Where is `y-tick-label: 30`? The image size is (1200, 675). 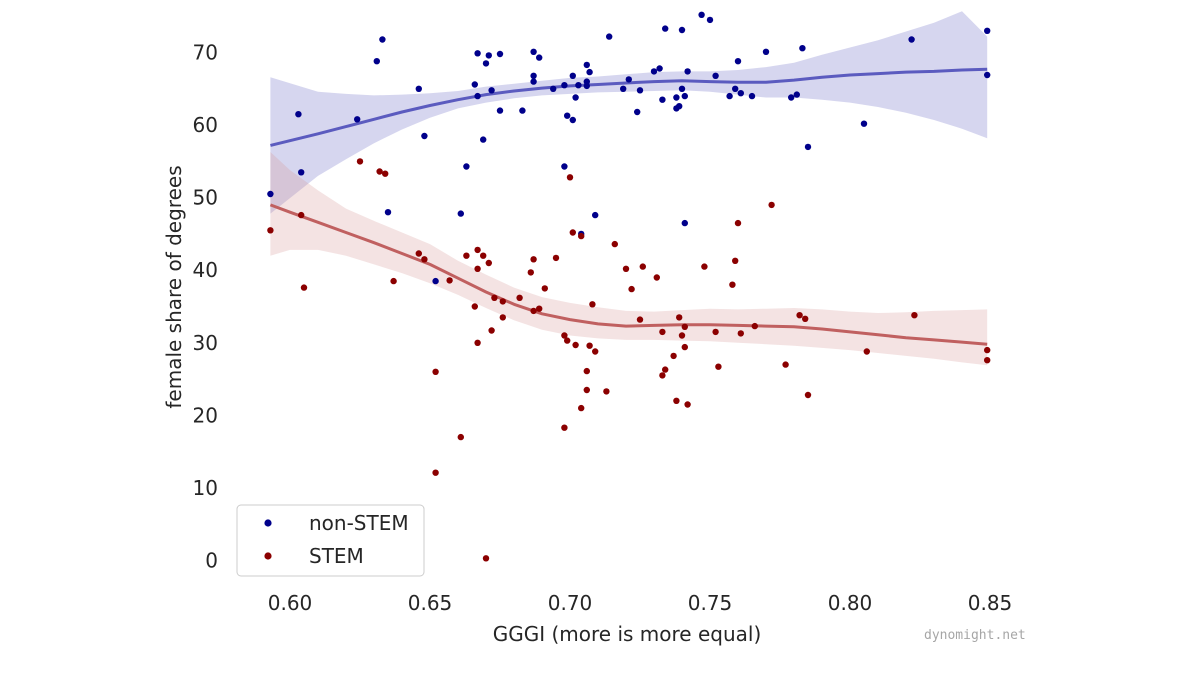 y-tick-label: 30 is located at coordinates (205, 343).